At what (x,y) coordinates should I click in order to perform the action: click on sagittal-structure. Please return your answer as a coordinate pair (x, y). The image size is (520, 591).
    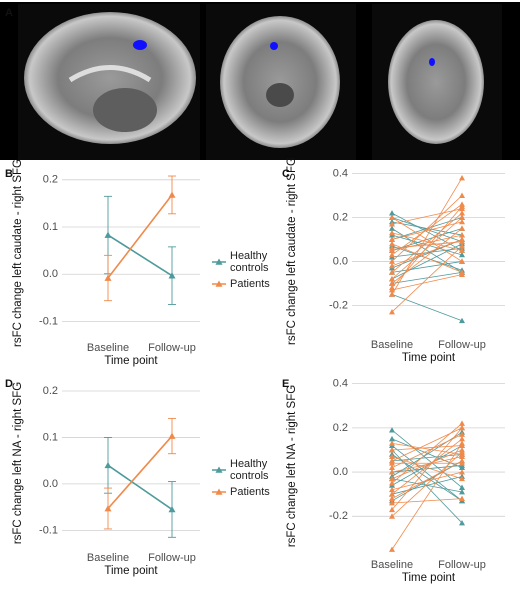
    Looking at the image, I should click on (125, 110).